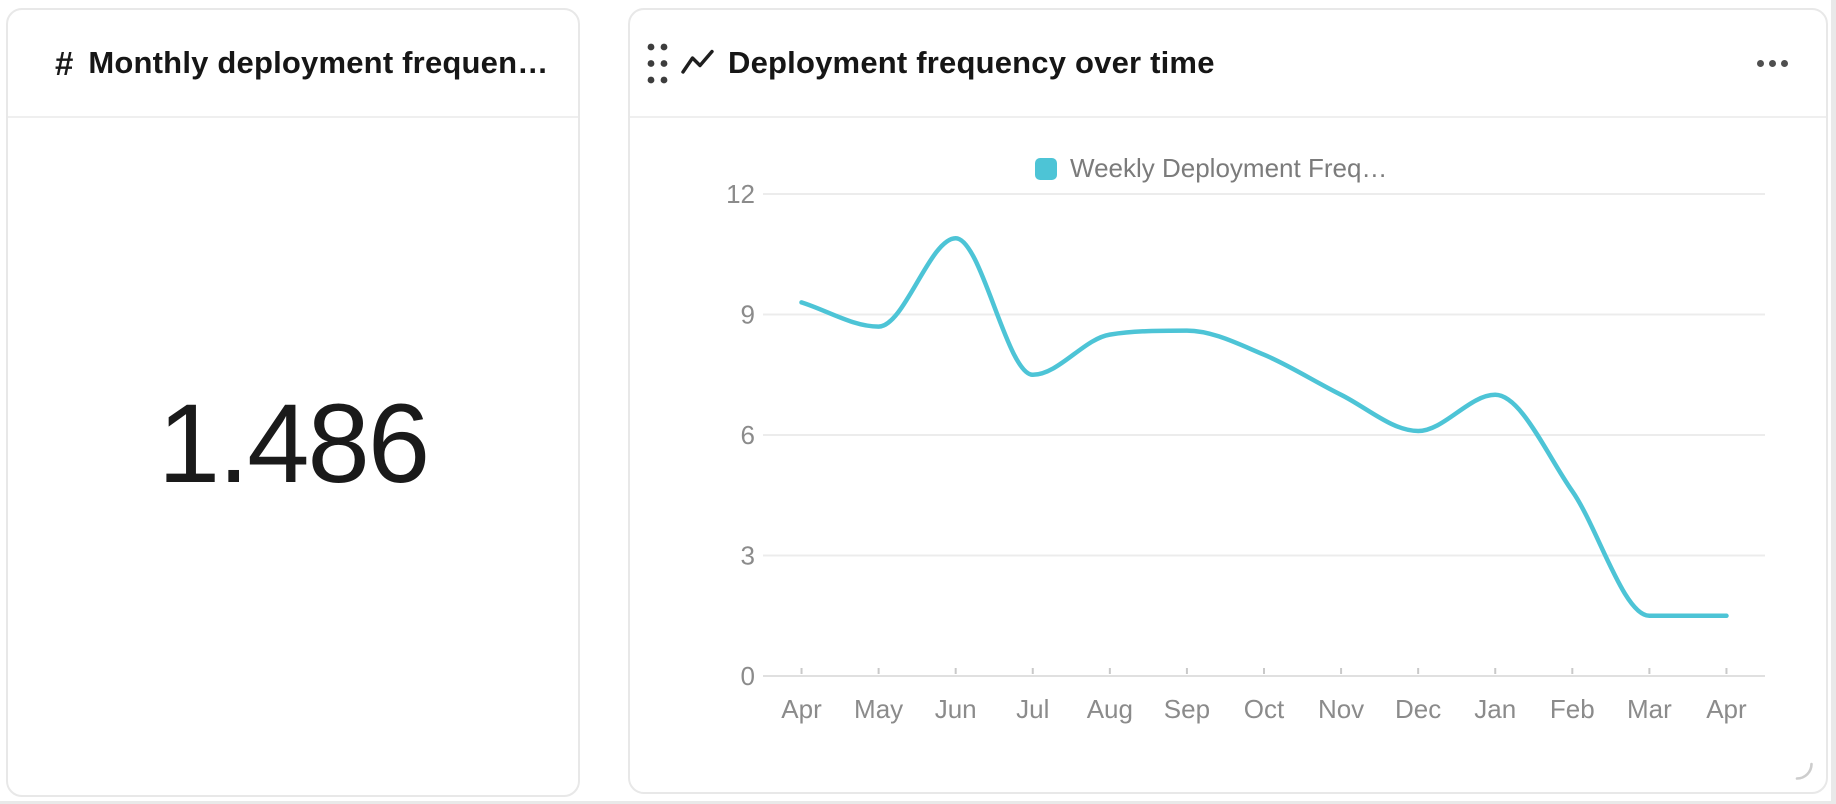  Describe the element at coordinates (878, 709) in the screenshot. I see `svg-text: May` at that location.